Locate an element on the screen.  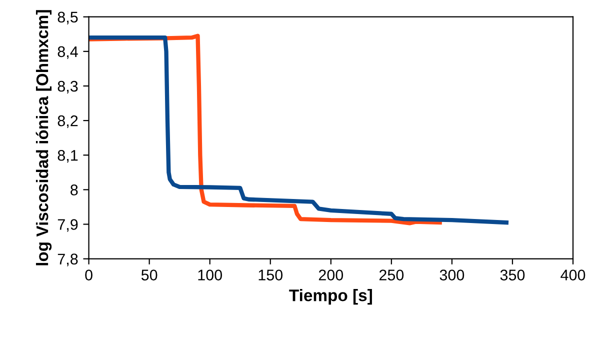
y-tick-label: 8,5 is located at coordinates (68, 18).